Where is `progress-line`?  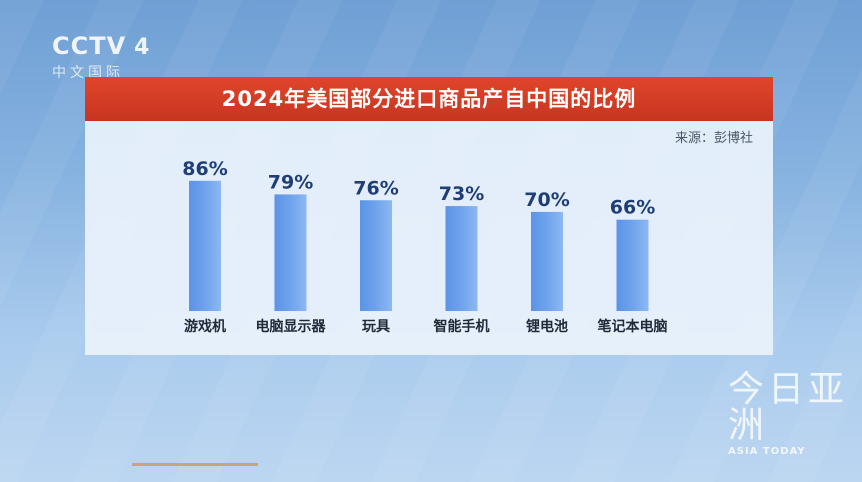
progress-line is located at coordinates (195, 464).